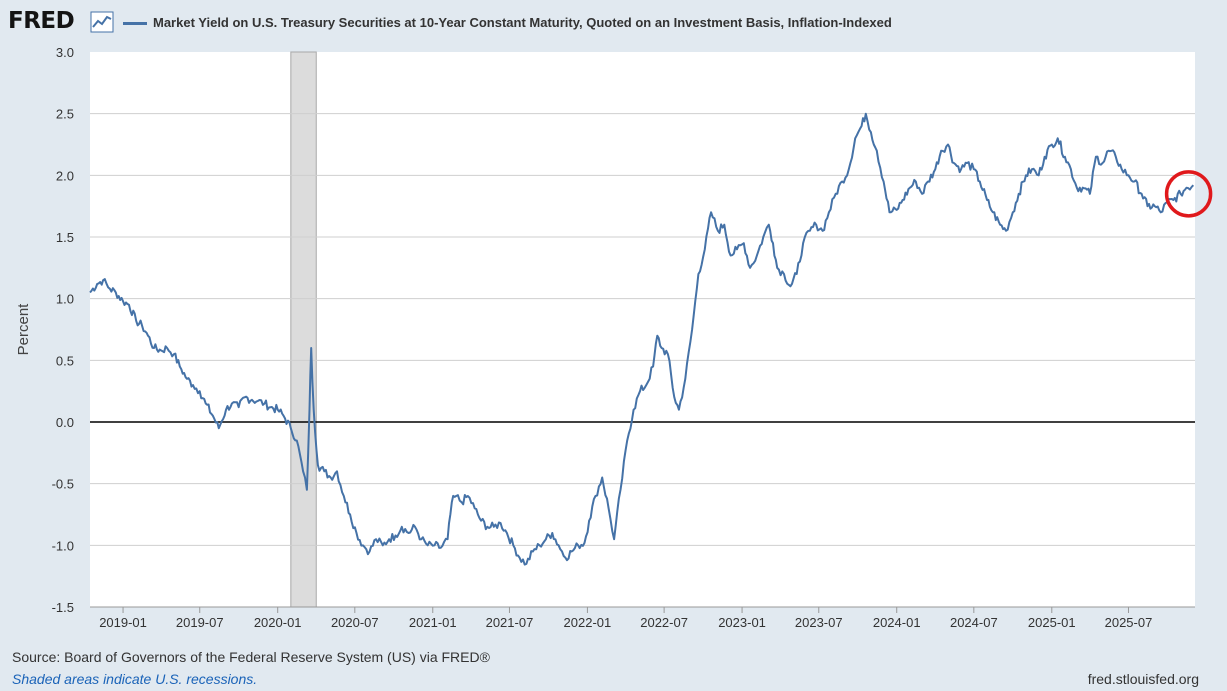 The height and width of the screenshot is (691, 1227). I want to click on x-tick-label: 2022-07, so click(664, 622).